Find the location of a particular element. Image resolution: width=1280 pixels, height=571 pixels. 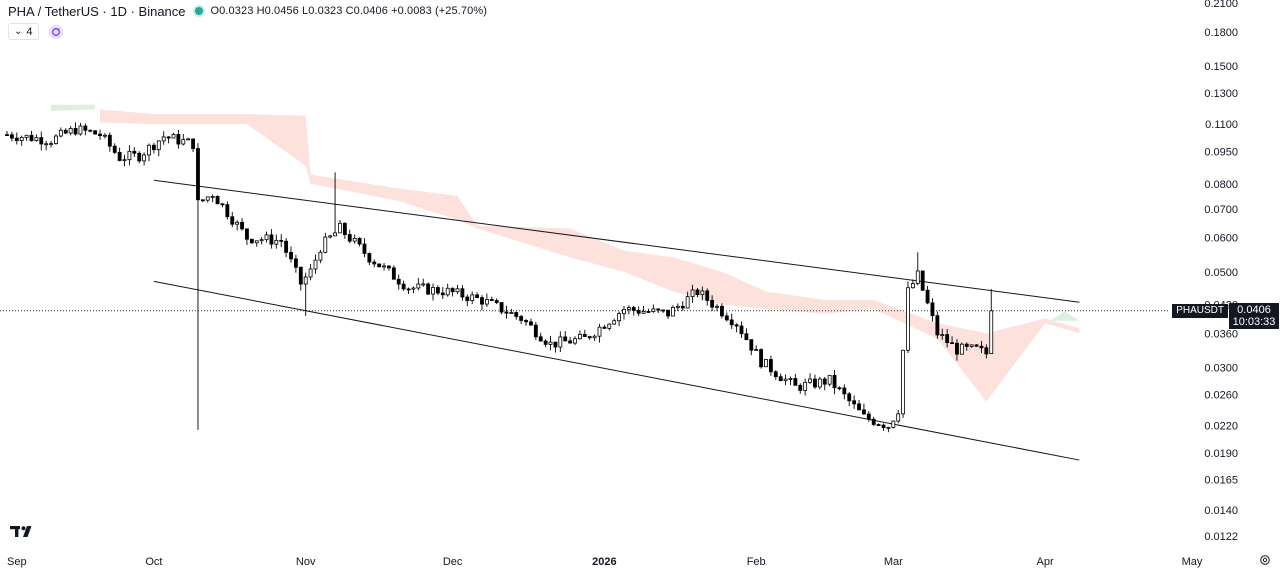

y-tick-label: 0.0500 is located at coordinates (1221, 273).